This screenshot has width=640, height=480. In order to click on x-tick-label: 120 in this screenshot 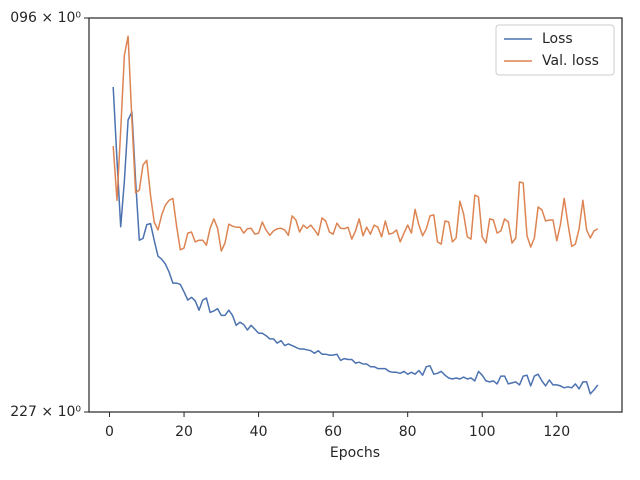, I will do `click(556, 432)`.